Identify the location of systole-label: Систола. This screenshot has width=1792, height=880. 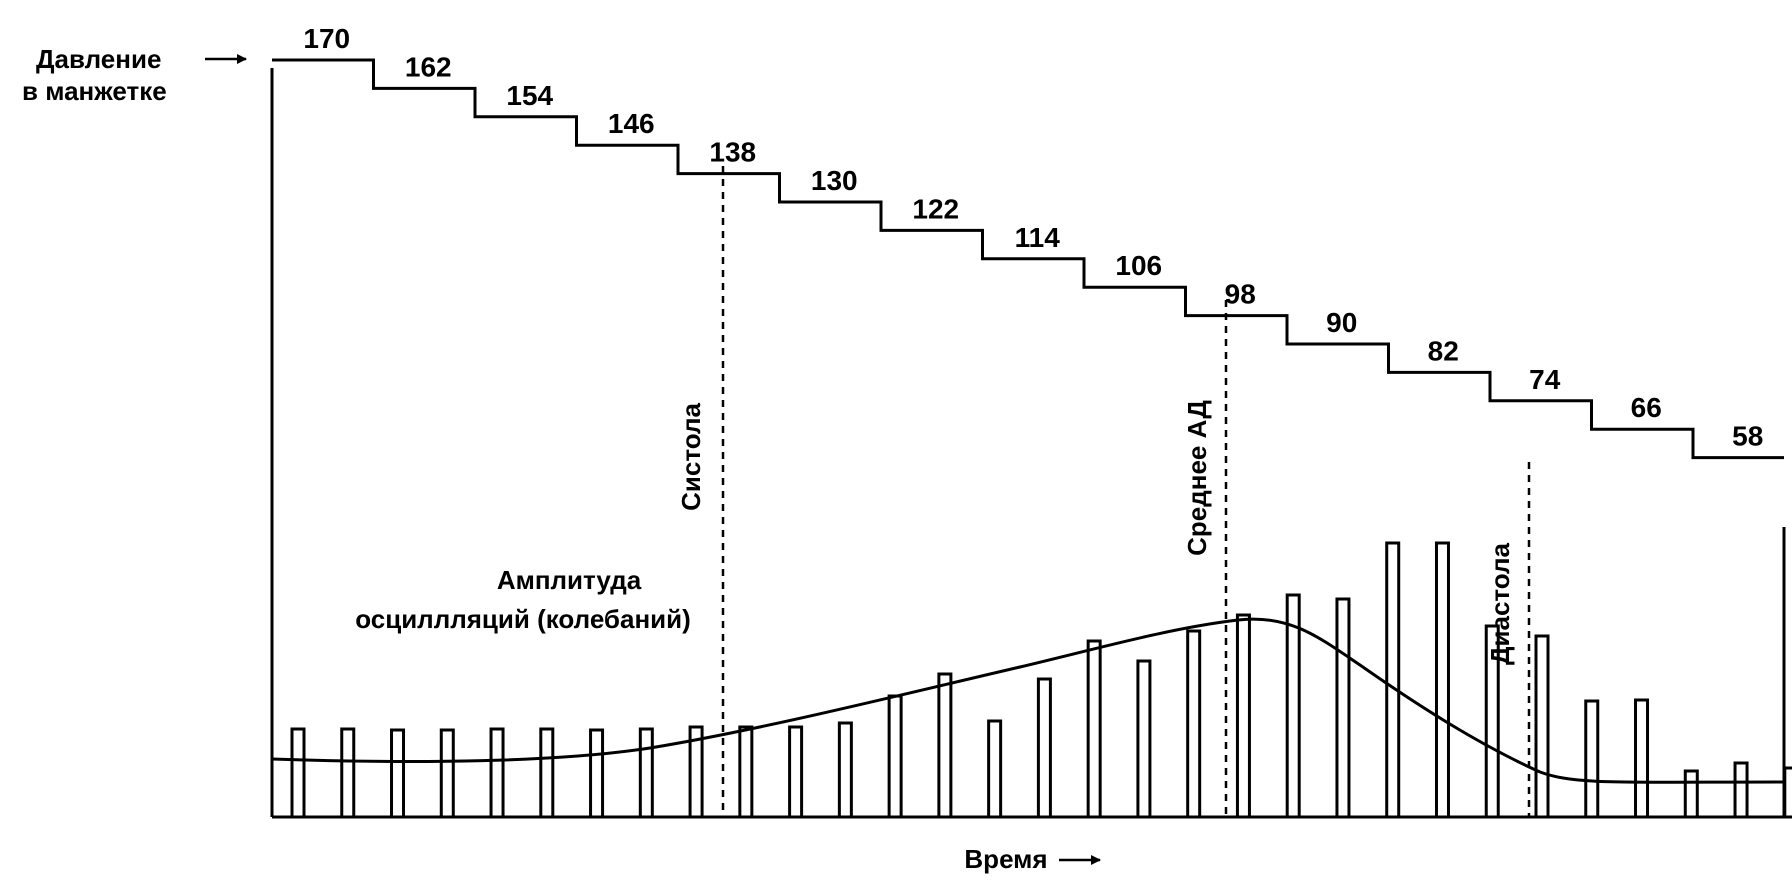
(691, 457).